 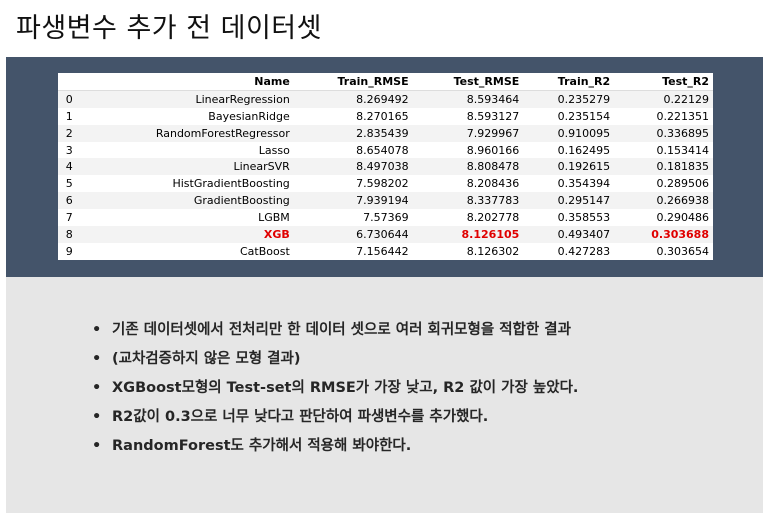 What do you see at coordinates (584, 116) in the screenshot?
I see `cell-train-r2: 0.235154` at bounding box center [584, 116].